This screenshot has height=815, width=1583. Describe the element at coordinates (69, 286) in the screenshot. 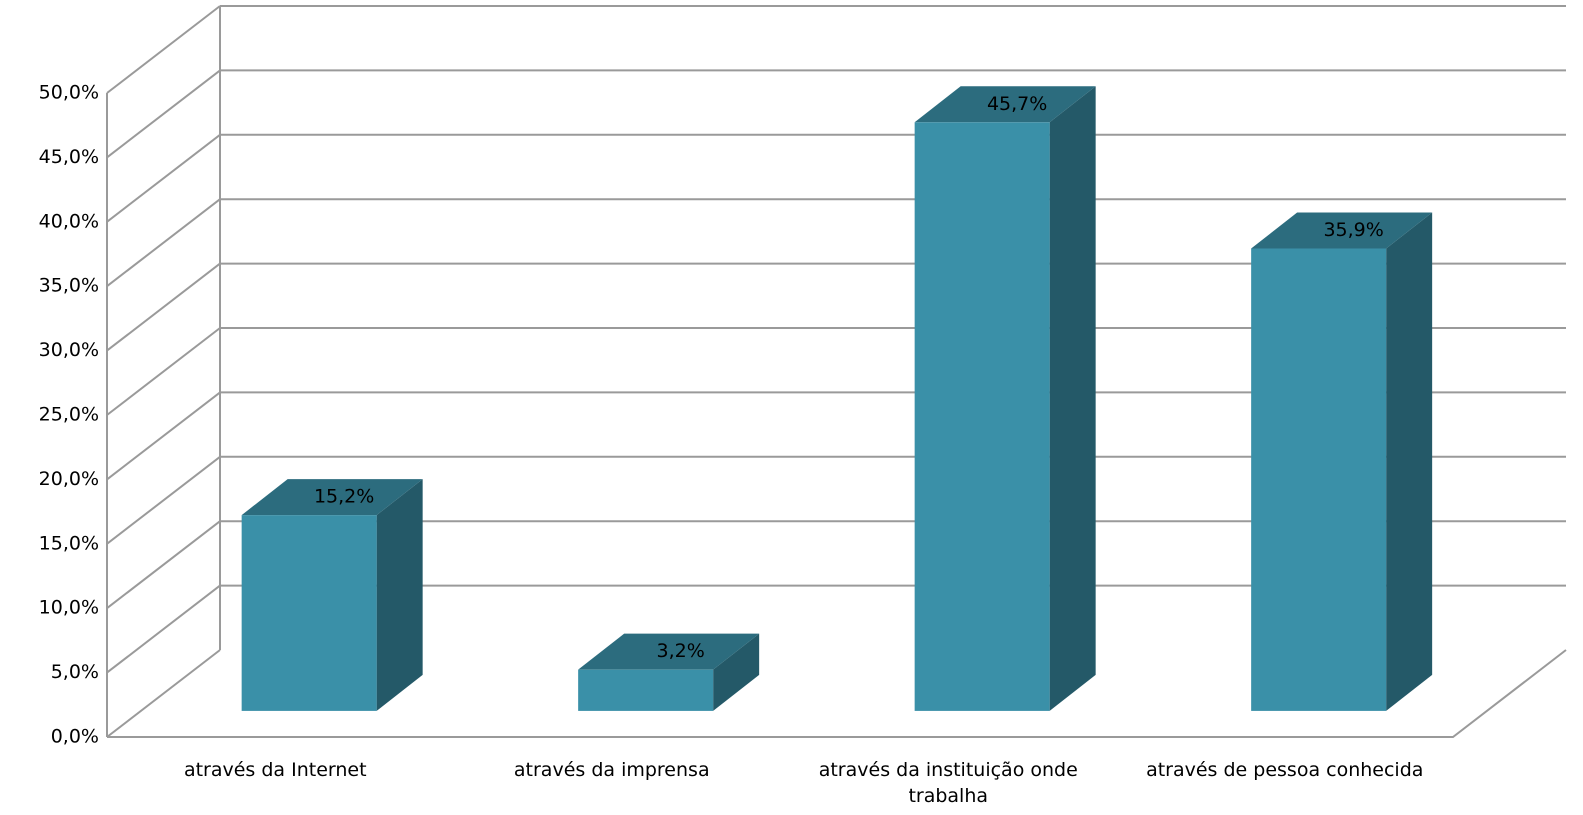

I see `y-tick-label: 35,0%` at that location.